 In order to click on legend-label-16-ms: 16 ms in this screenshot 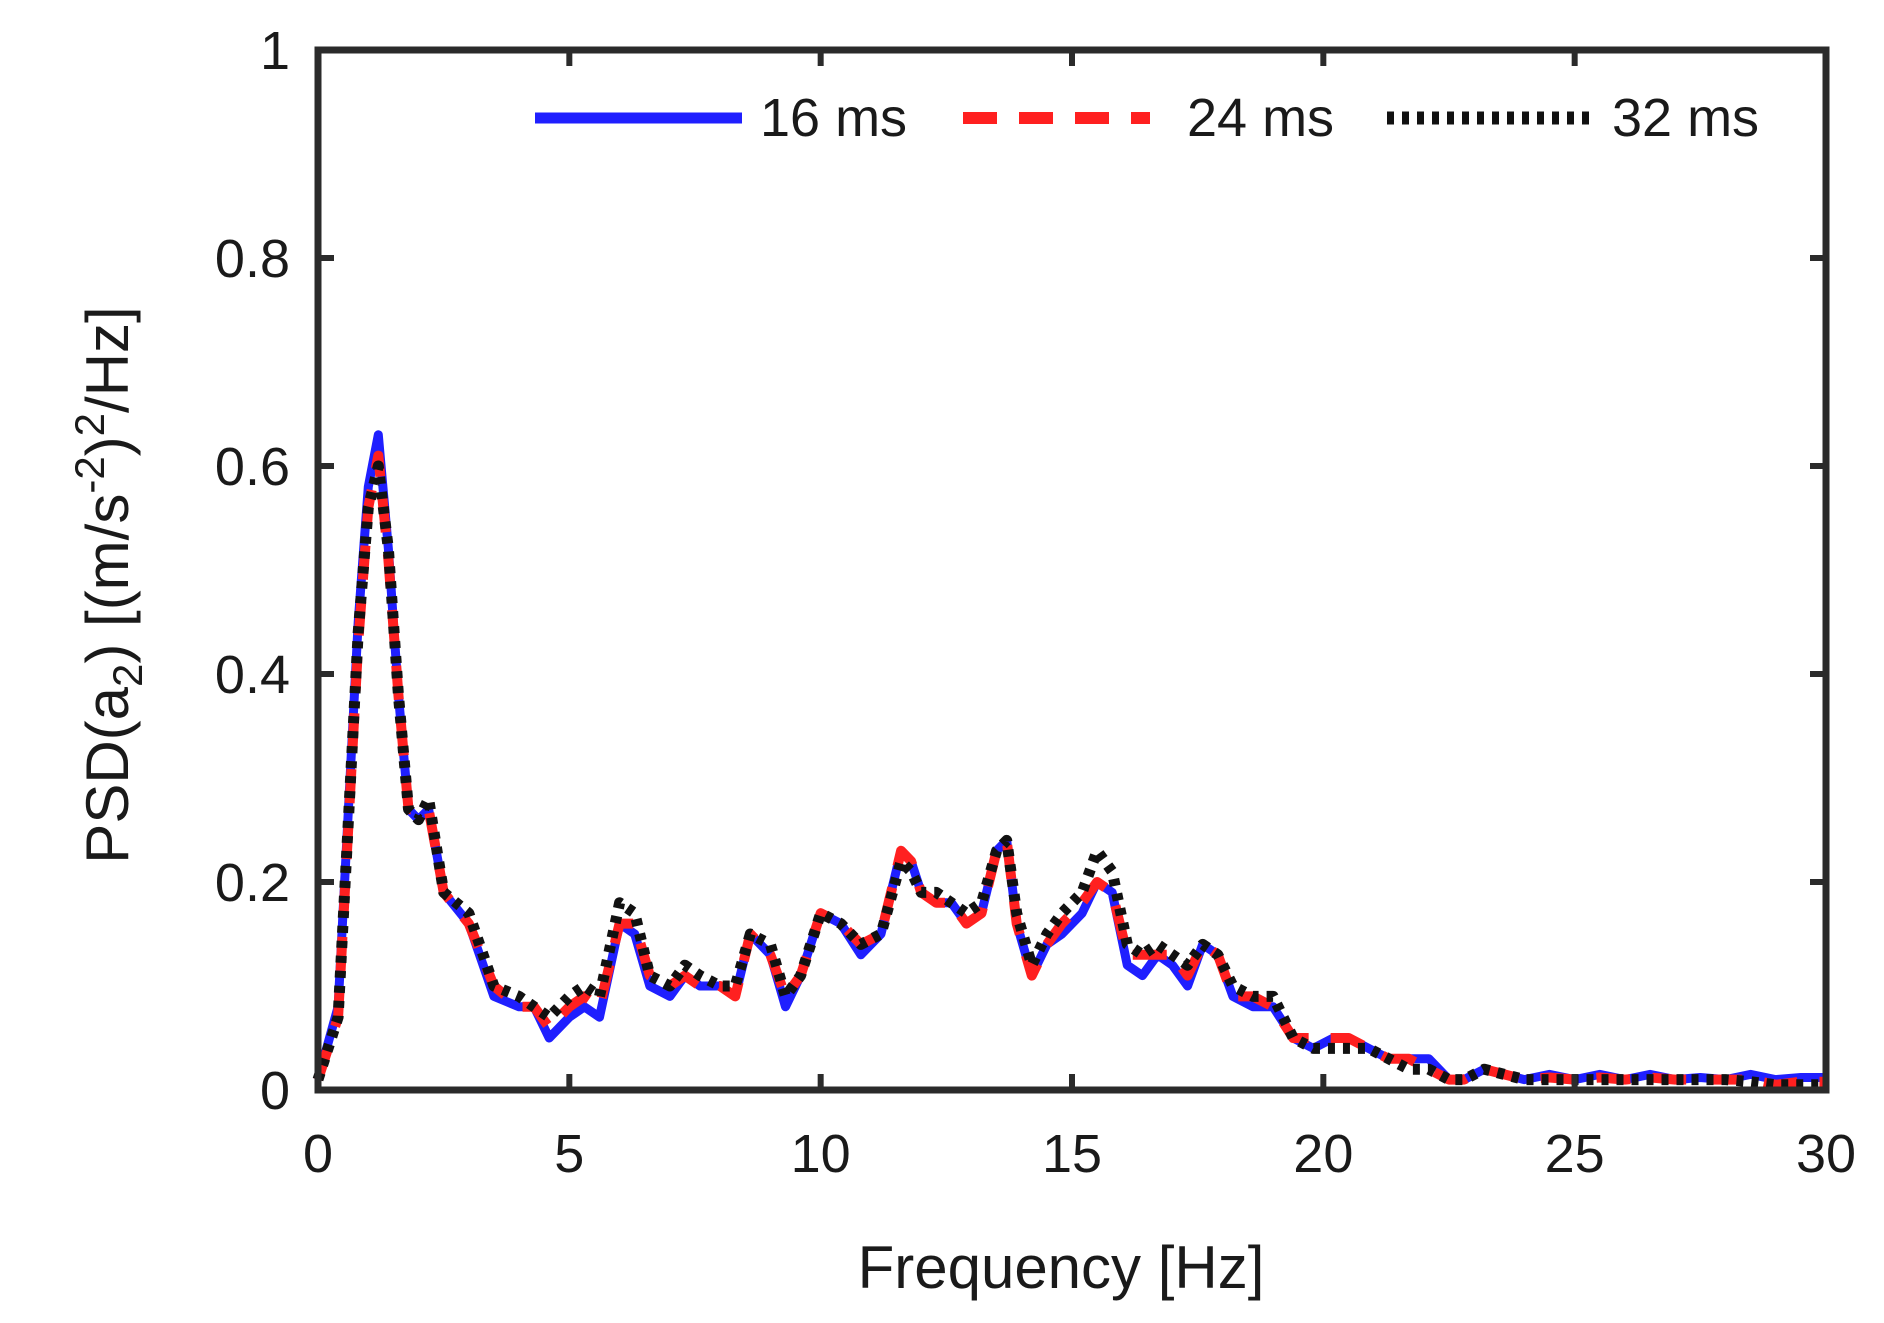, I will do `click(833, 118)`.